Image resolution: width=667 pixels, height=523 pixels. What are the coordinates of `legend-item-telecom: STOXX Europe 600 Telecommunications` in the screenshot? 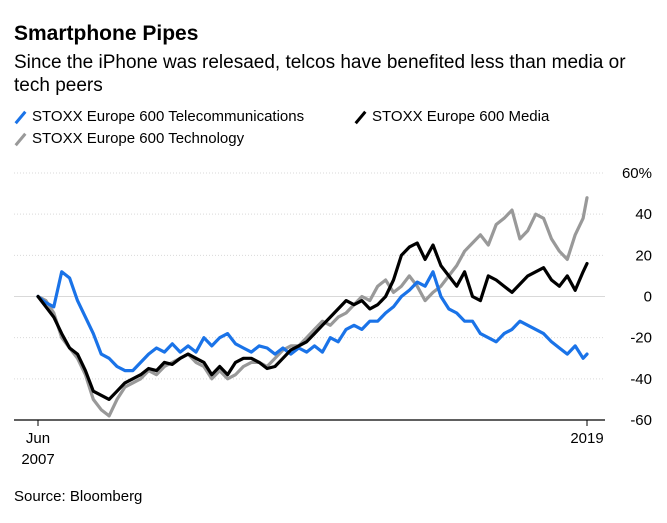 It's located at (159, 116).